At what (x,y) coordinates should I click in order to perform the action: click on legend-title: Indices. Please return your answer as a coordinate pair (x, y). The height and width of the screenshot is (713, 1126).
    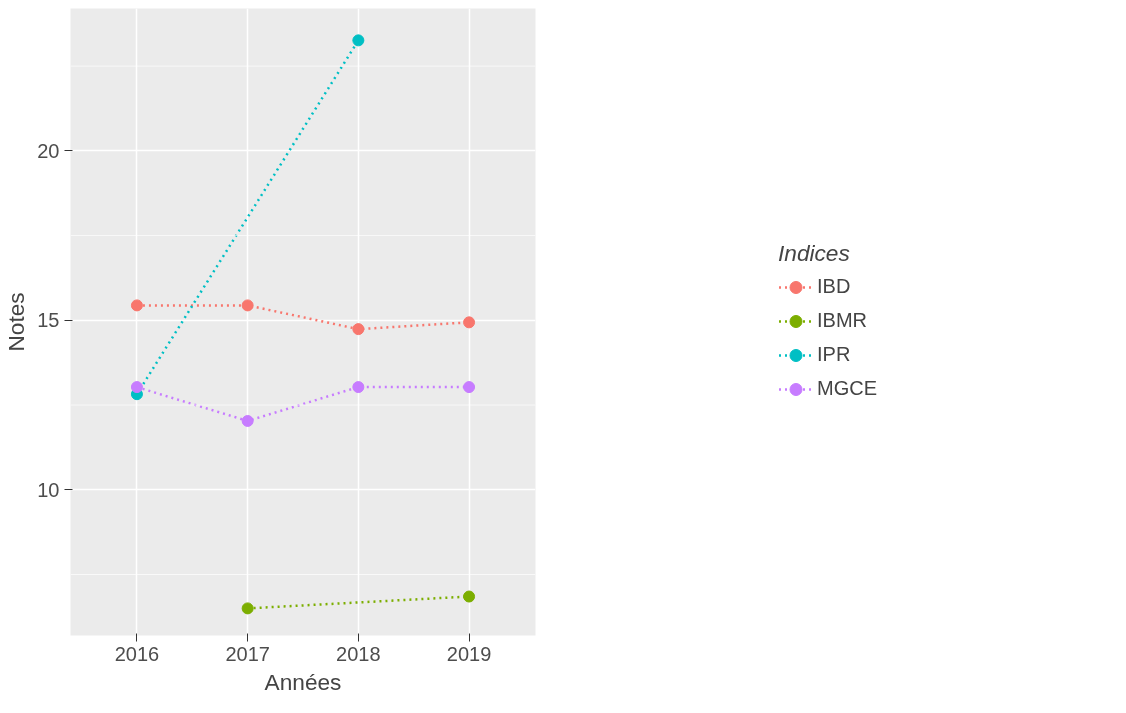
    Looking at the image, I should click on (814, 253).